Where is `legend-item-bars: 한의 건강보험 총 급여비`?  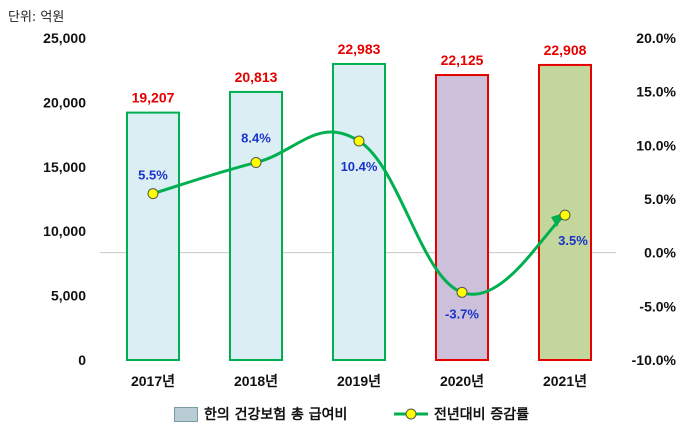
legend-item-bars: 한의 건강보험 총 급여비 is located at coordinates (260, 414).